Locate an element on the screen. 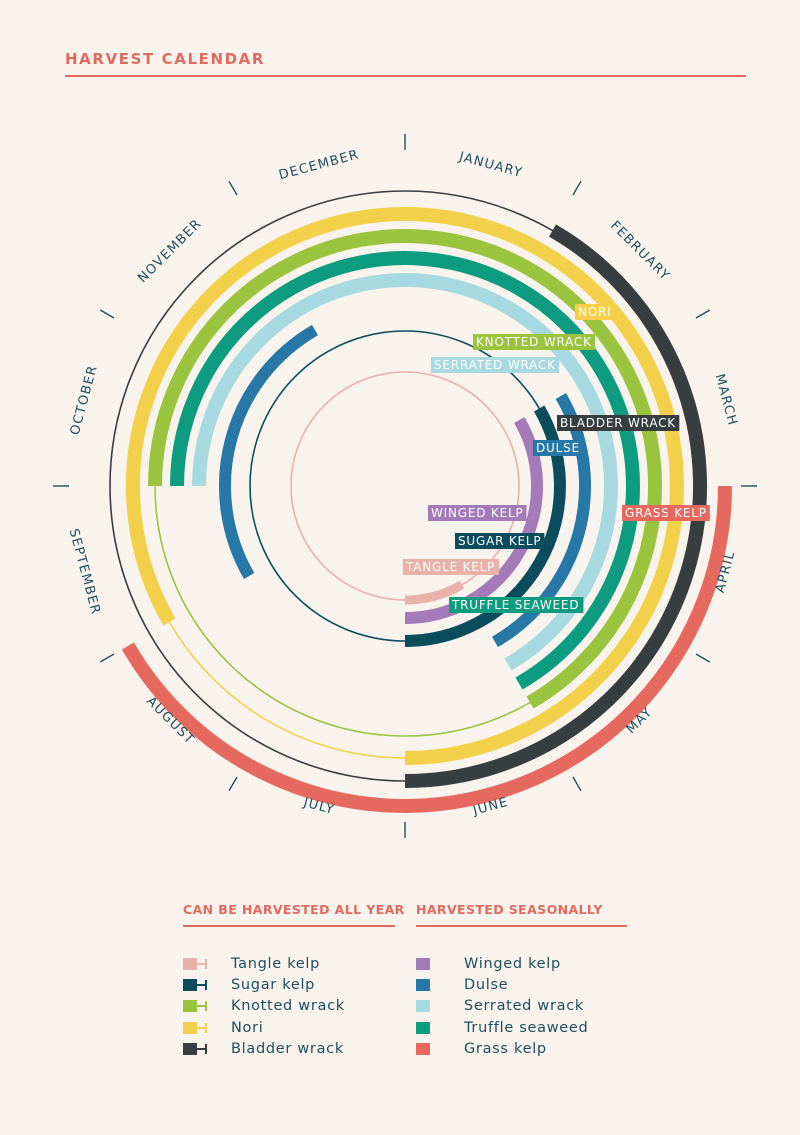 This screenshot has height=1135, width=800. legend-item: Dulse is located at coordinates (502, 984).